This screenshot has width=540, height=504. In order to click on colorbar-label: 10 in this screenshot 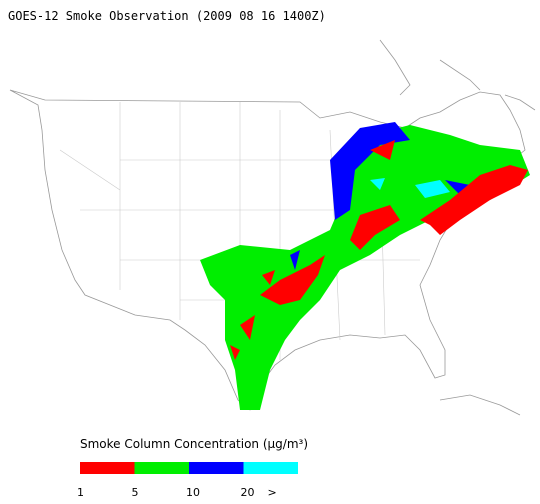, I will do `click(193, 492)`.